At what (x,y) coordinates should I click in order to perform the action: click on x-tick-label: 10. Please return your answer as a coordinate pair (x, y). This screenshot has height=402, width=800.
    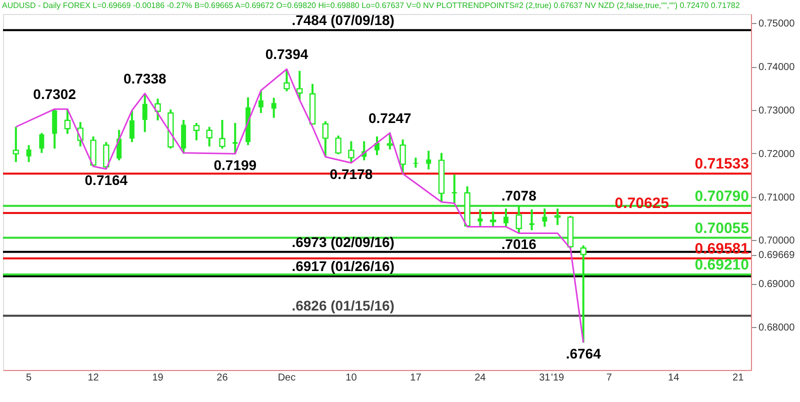
    Looking at the image, I should click on (352, 378).